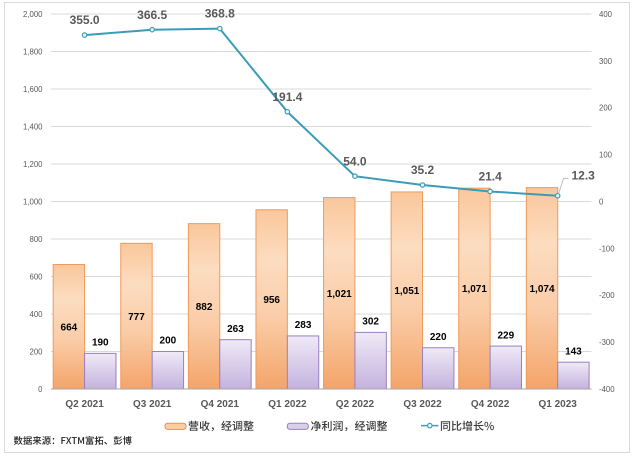  What do you see at coordinates (438, 337) in the screenshot?
I see `svg-text: 220` at bounding box center [438, 337].